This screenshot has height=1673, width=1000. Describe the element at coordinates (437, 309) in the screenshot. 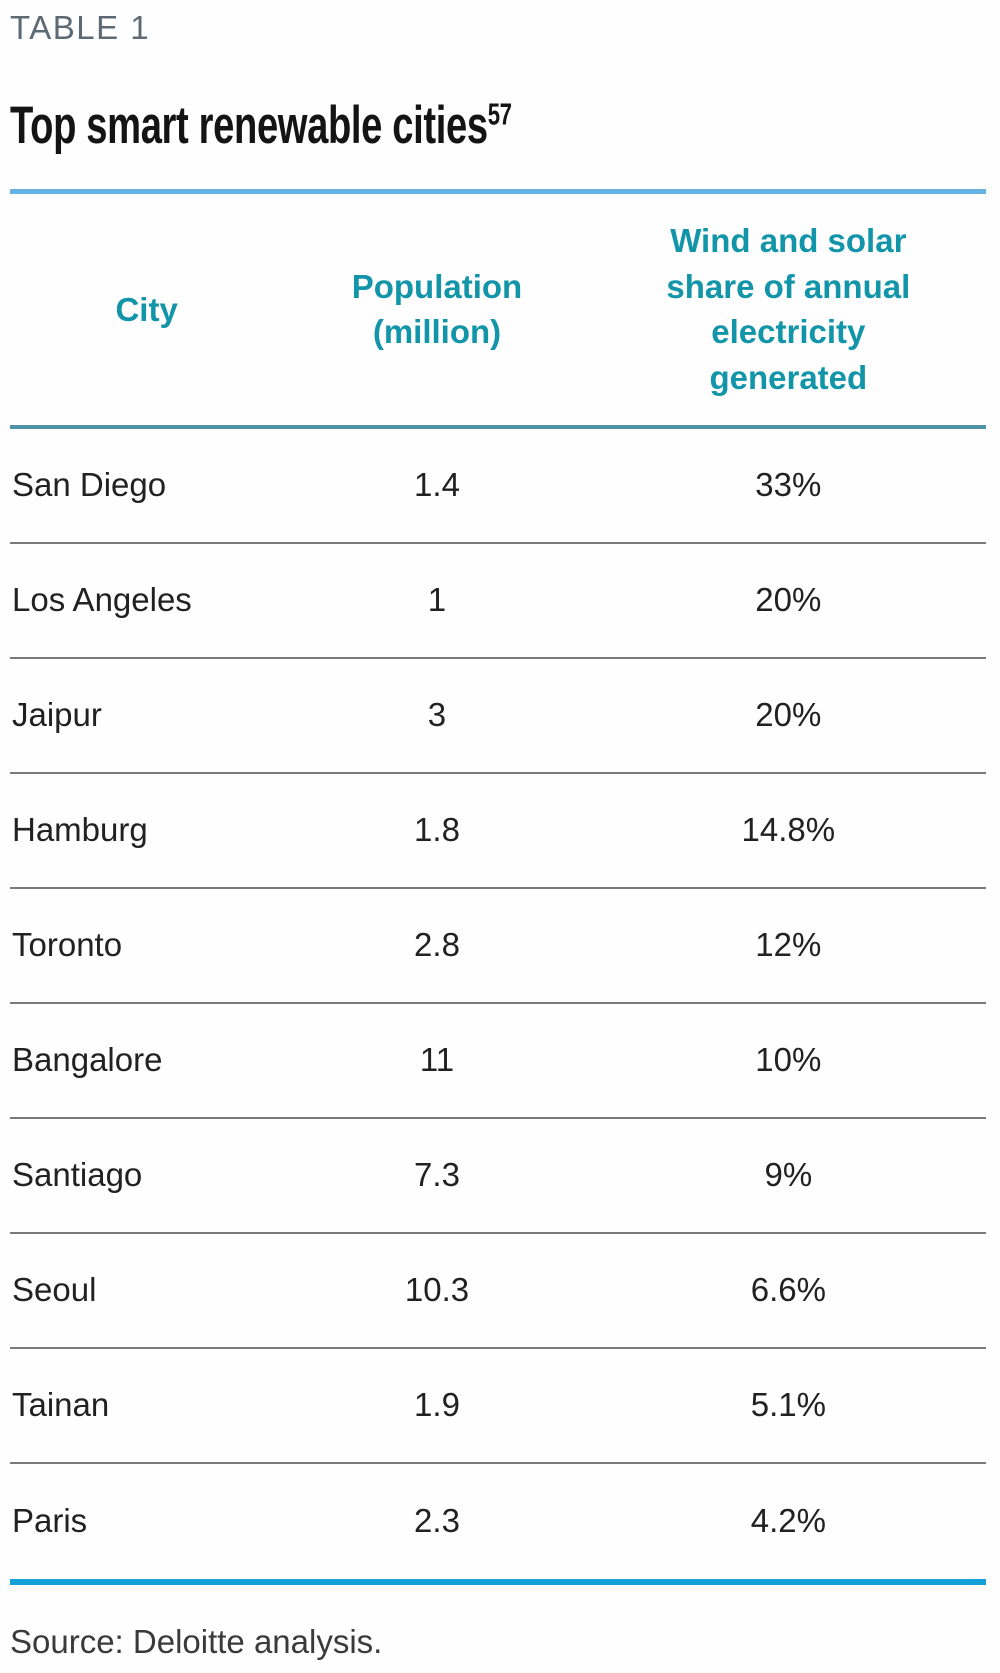

I see `column-header-population: Population (million)` at that location.